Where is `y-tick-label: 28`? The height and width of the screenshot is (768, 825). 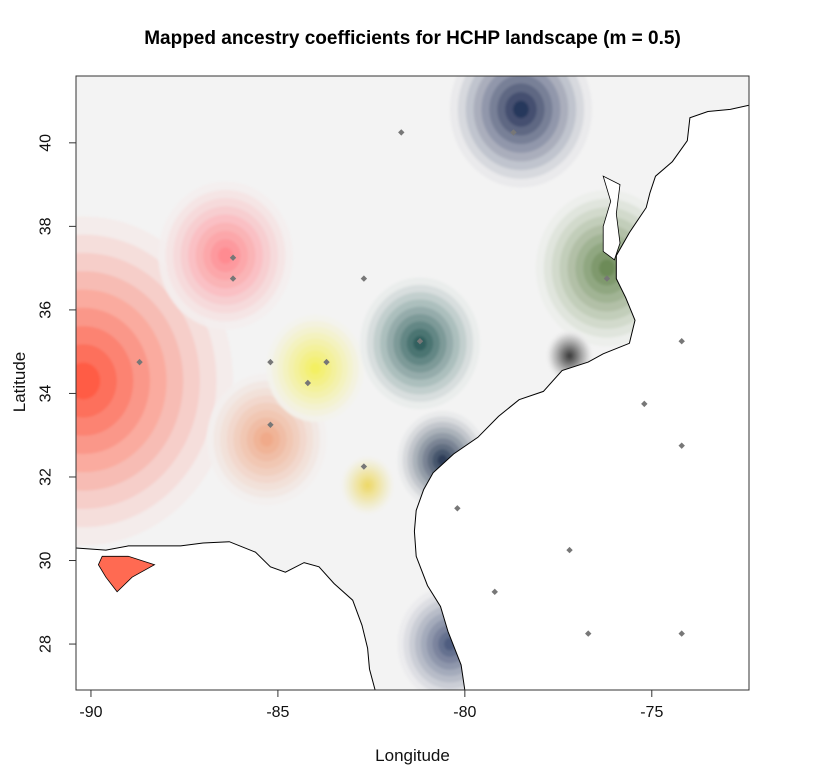 y-tick-label: 28 is located at coordinates (46, 644).